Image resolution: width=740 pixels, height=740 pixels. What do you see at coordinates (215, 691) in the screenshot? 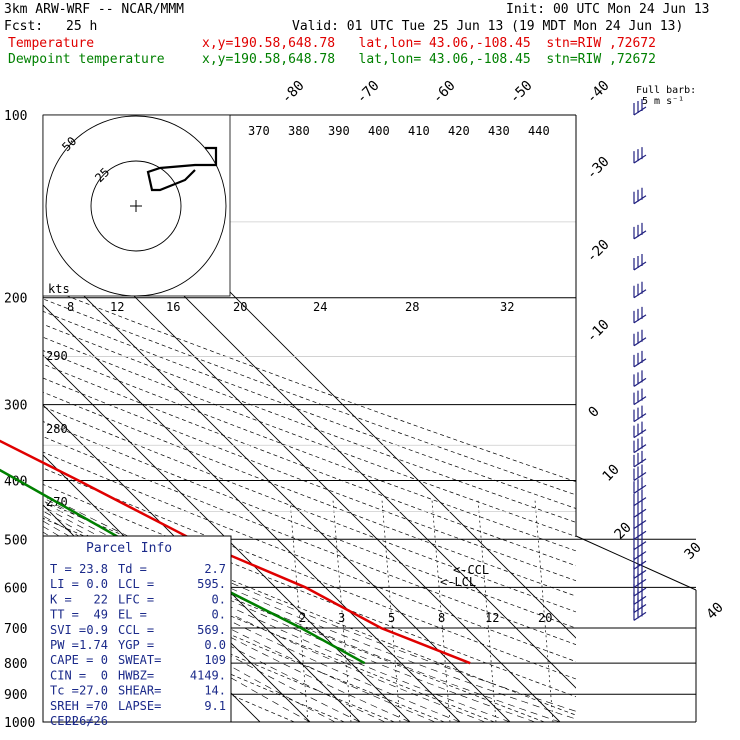
I see `parcel-param-value: 14.` at bounding box center [215, 691].